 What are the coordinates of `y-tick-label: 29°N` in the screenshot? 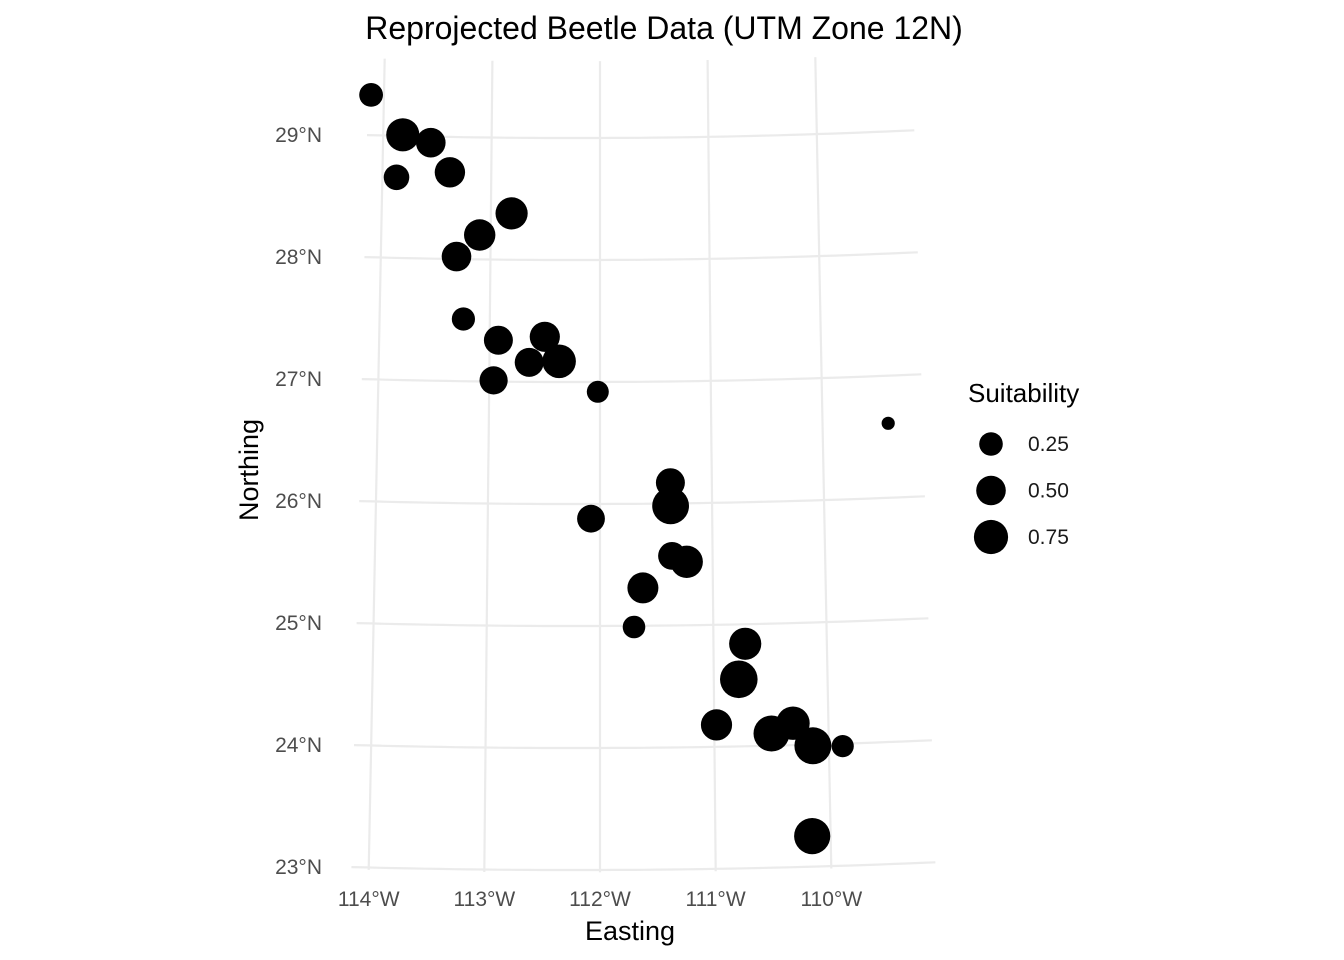 It's located at (298, 135).